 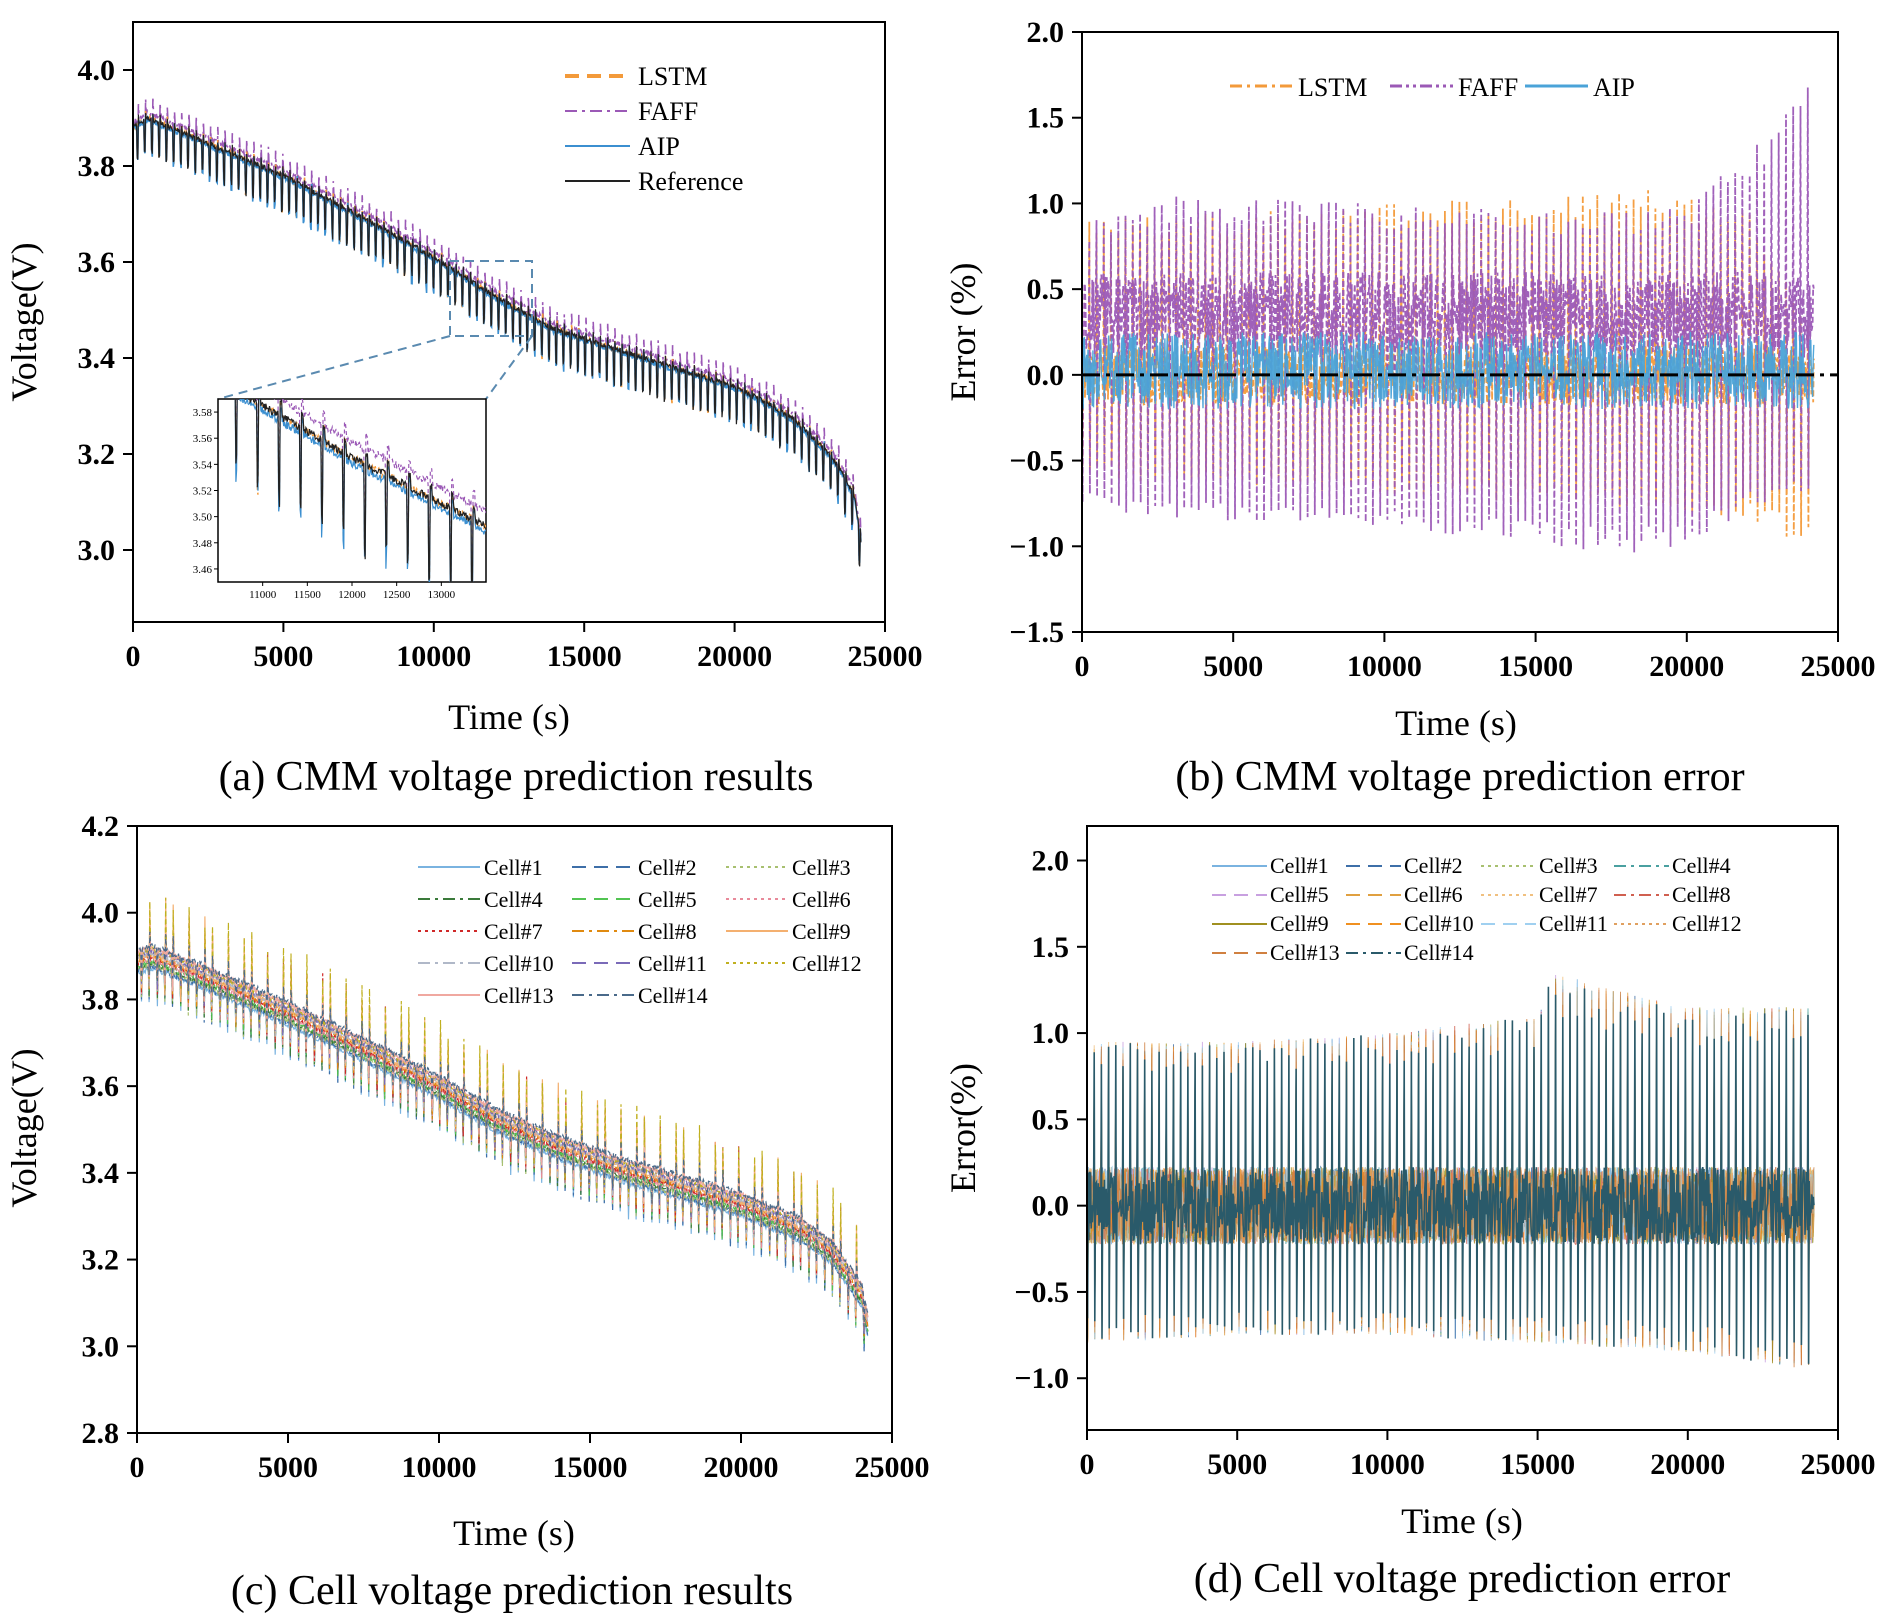 I want to click on panel-c-legend-label-cell4: Cell#4, so click(x=513, y=899).